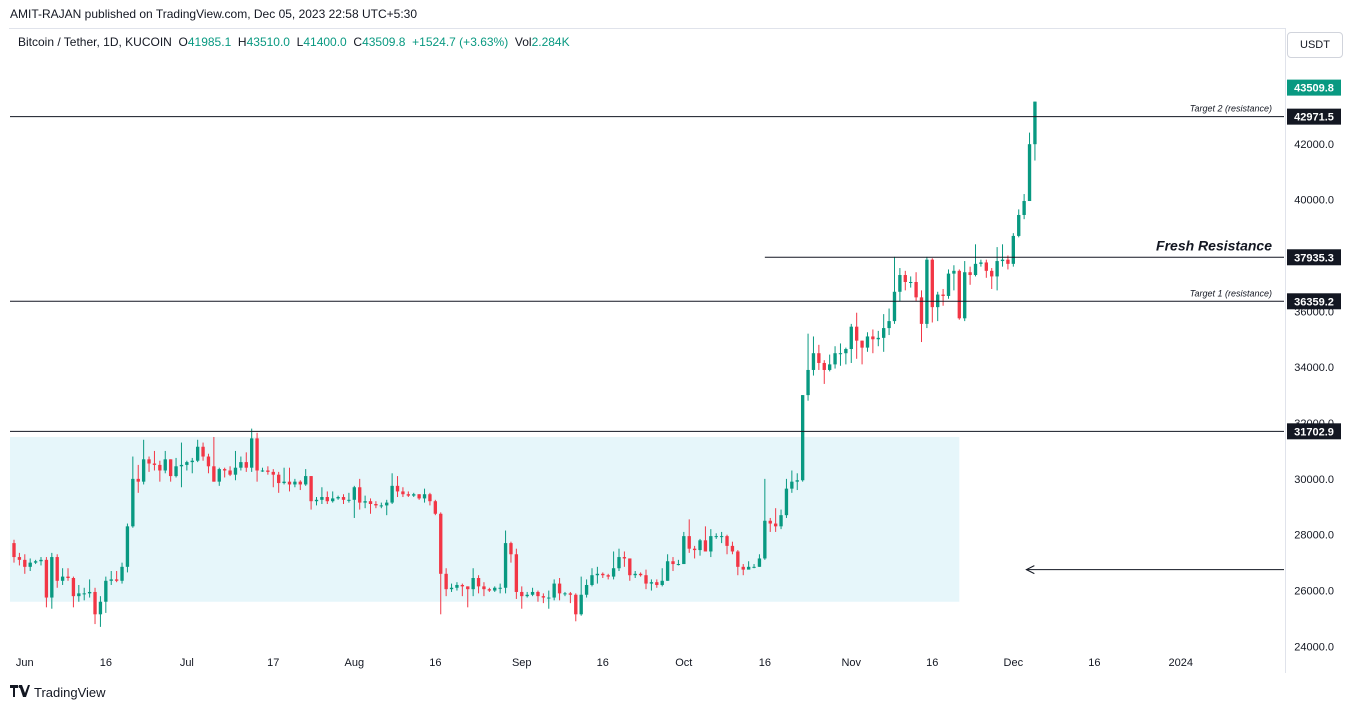  Describe the element at coordinates (1014, 663) in the screenshot. I see `x-tick-label: Dec` at that location.